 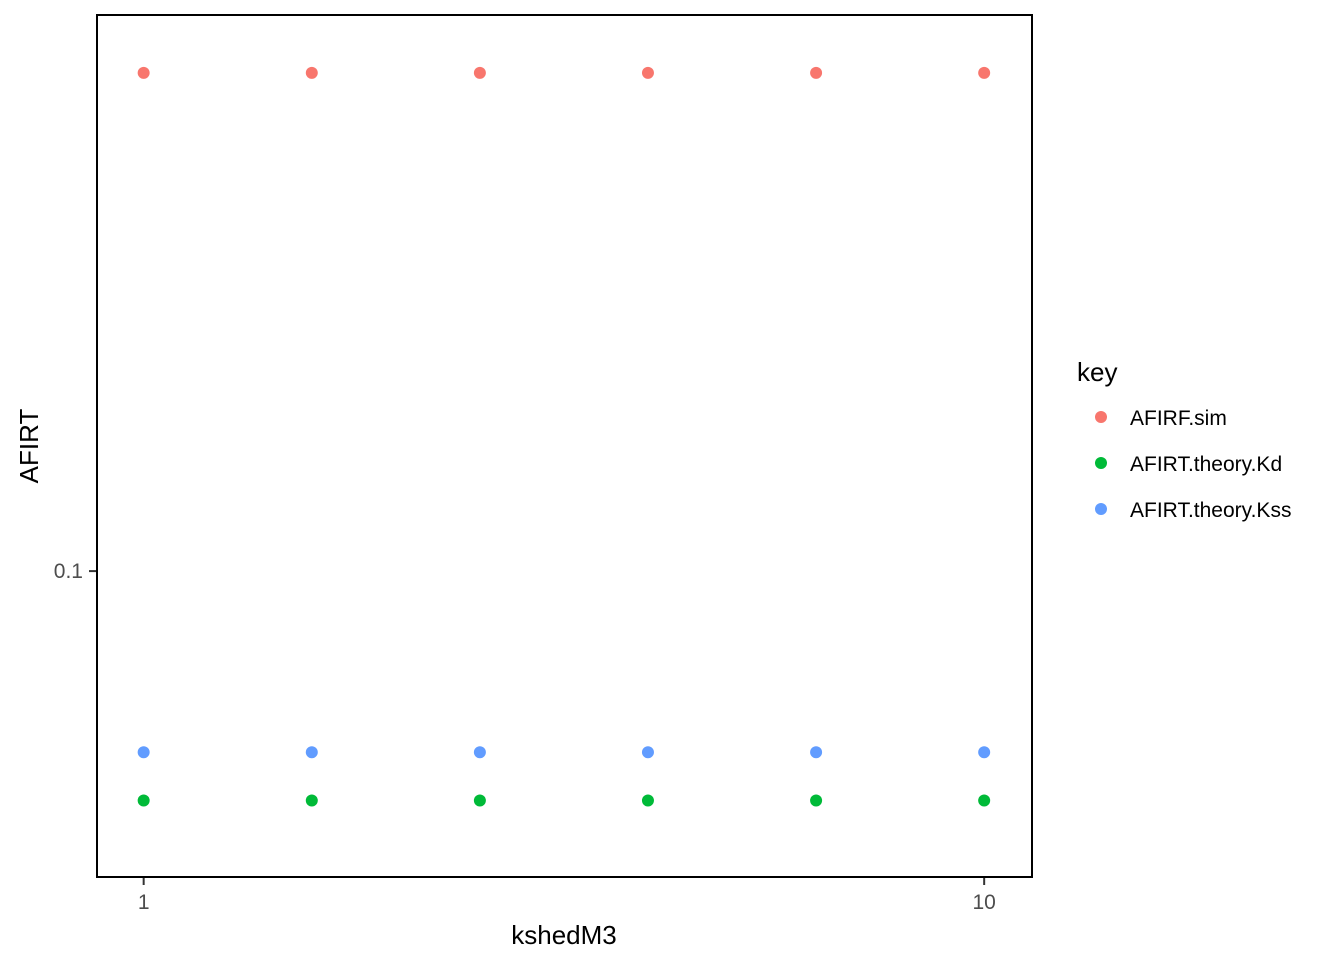 I want to click on legend-title: key, so click(x=1097, y=372).